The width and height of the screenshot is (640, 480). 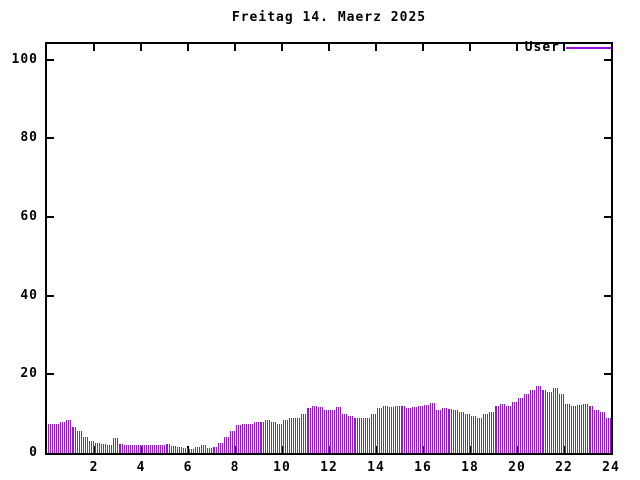 What do you see at coordinates (33, 452) in the screenshot?
I see `y-tick-label: 0` at bounding box center [33, 452].